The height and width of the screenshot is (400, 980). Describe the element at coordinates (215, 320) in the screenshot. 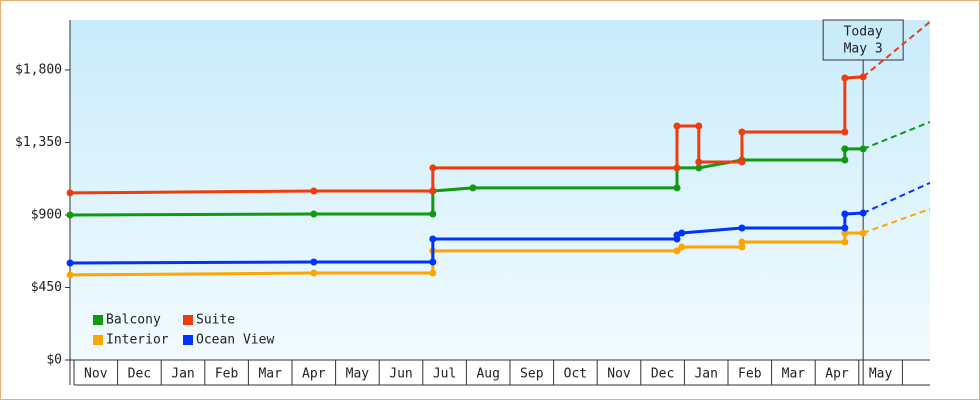

I see `legend-label: Suite` at that location.